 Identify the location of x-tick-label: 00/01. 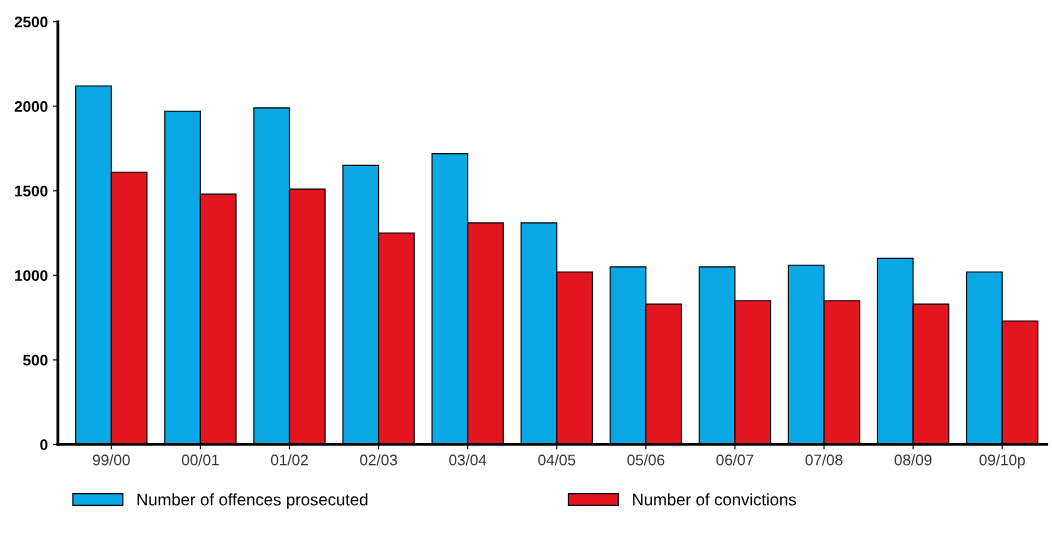
(200, 460).